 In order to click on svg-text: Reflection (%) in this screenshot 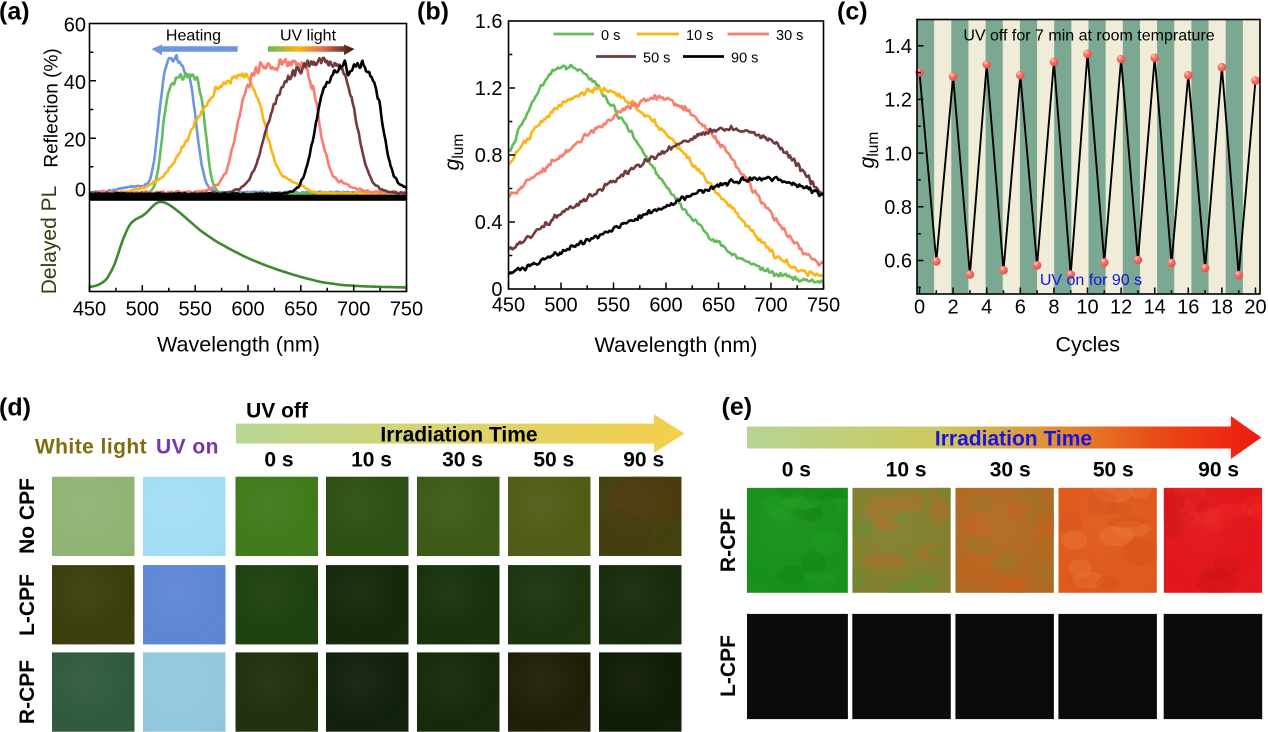, I will do `click(52, 107)`.